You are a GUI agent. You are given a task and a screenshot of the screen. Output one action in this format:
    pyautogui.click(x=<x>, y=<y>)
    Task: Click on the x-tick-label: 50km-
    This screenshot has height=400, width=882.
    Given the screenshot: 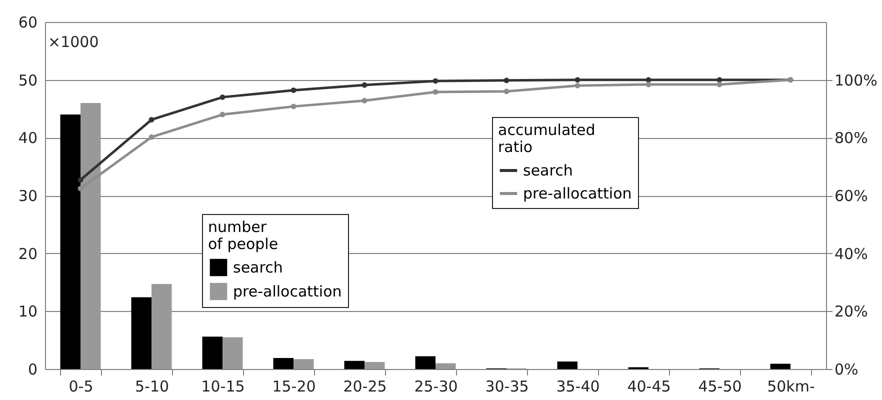 What is the action you would take?
    pyautogui.click(x=791, y=387)
    